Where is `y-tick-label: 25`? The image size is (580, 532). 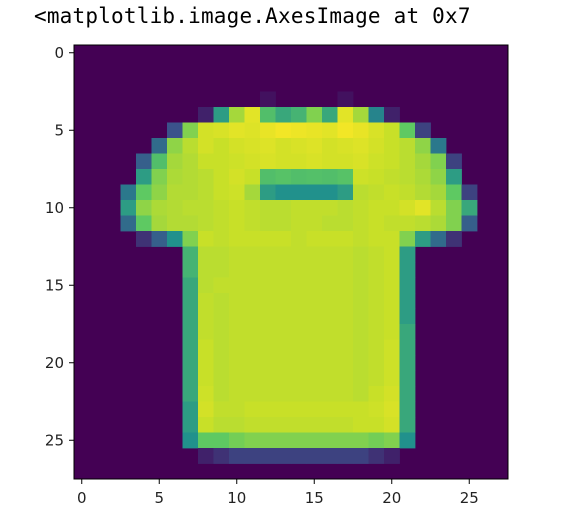 y-tick-label: 25 is located at coordinates (54, 440).